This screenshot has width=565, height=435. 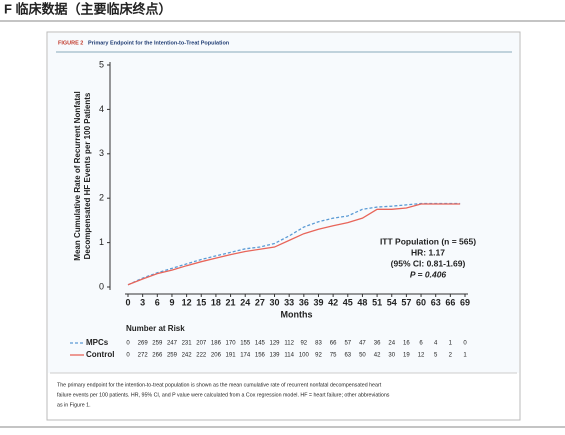 What do you see at coordinates (70, 43) in the screenshot?
I see `figure-label: FIGURE 2` at bounding box center [70, 43].